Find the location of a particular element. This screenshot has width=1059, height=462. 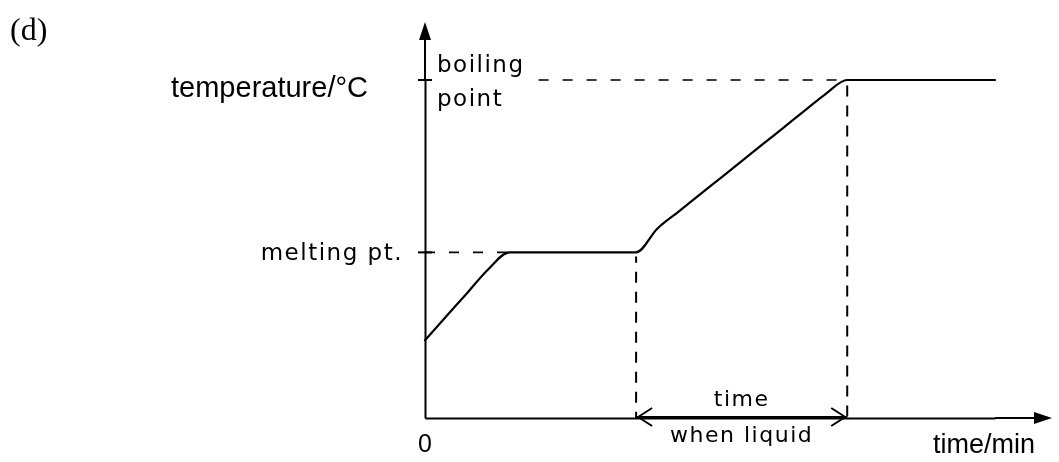

text: (d) is located at coordinates (29, 29).